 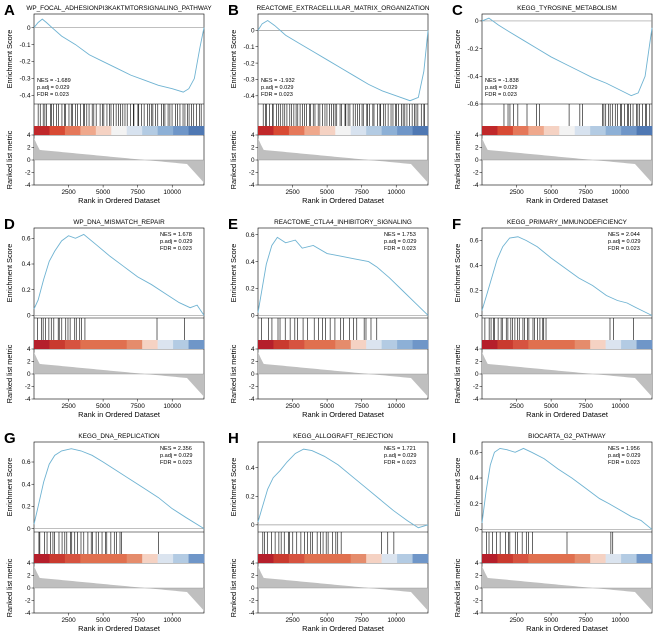 What do you see at coordinates (10, 438) in the screenshot?
I see `panel-label: G` at bounding box center [10, 438].